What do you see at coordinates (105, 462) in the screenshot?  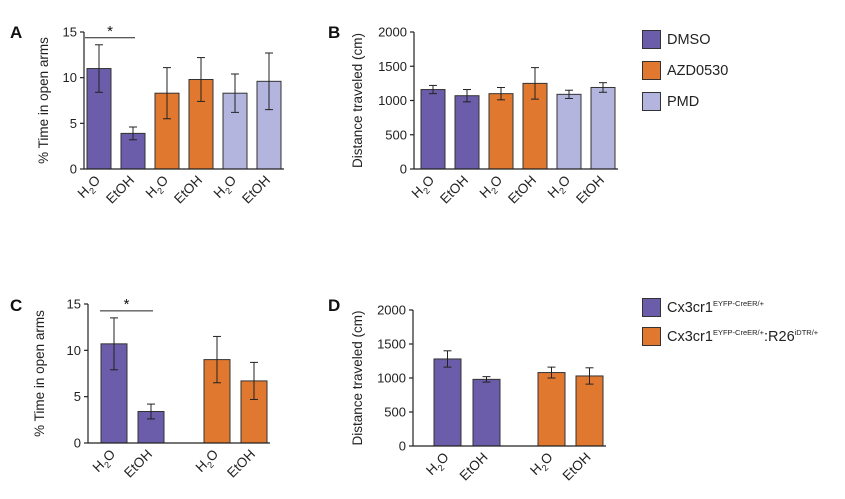 I see `x-tick-label-c-0: H2O` at bounding box center [105, 462].